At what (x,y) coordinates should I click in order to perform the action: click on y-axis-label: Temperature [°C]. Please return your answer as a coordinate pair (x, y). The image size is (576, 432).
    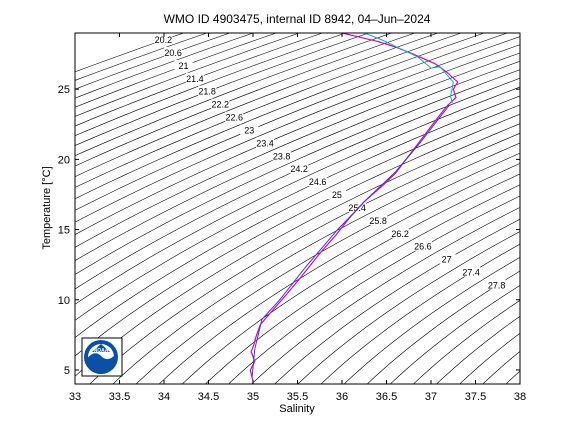
    Looking at the image, I should click on (47, 207).